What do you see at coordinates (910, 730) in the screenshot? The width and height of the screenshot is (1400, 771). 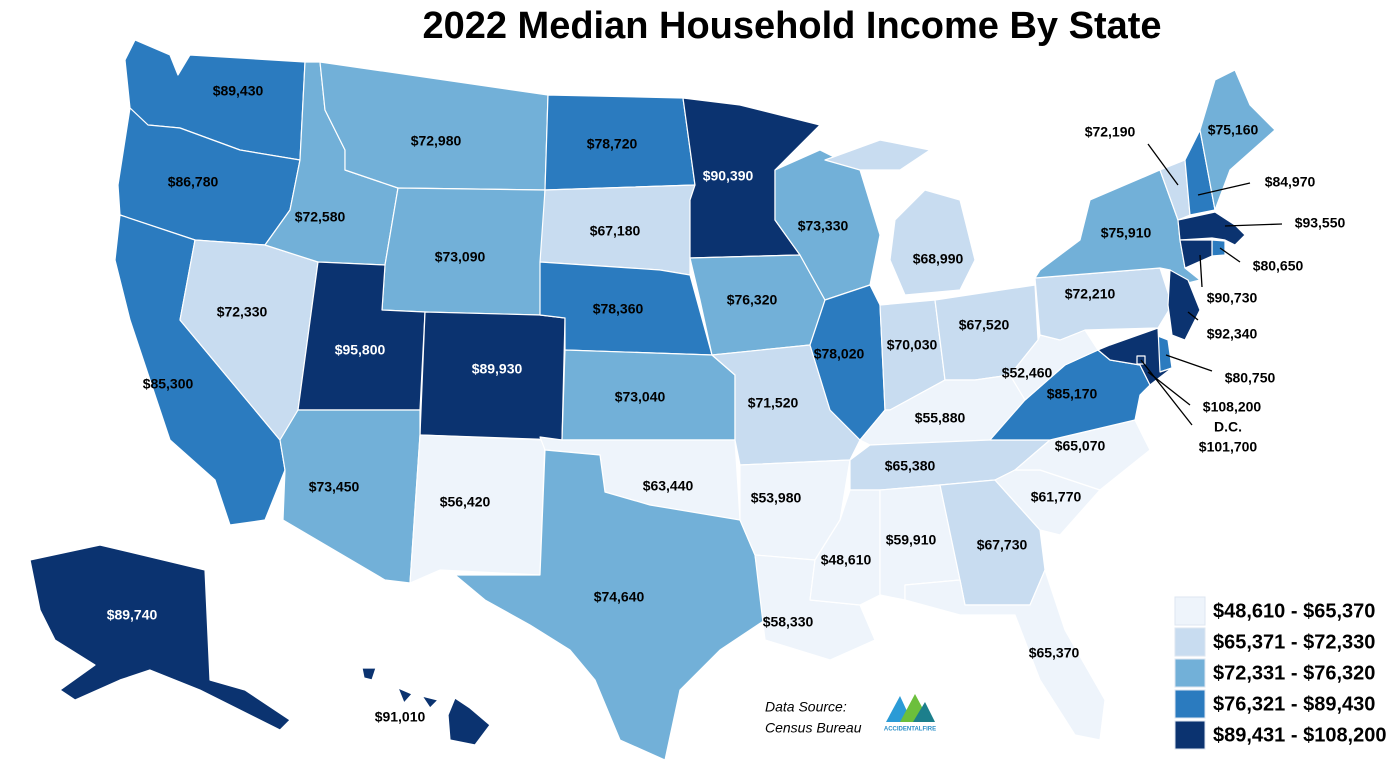 I see `logo-text: ACCIDENTALFIRE` at bounding box center [910, 730].